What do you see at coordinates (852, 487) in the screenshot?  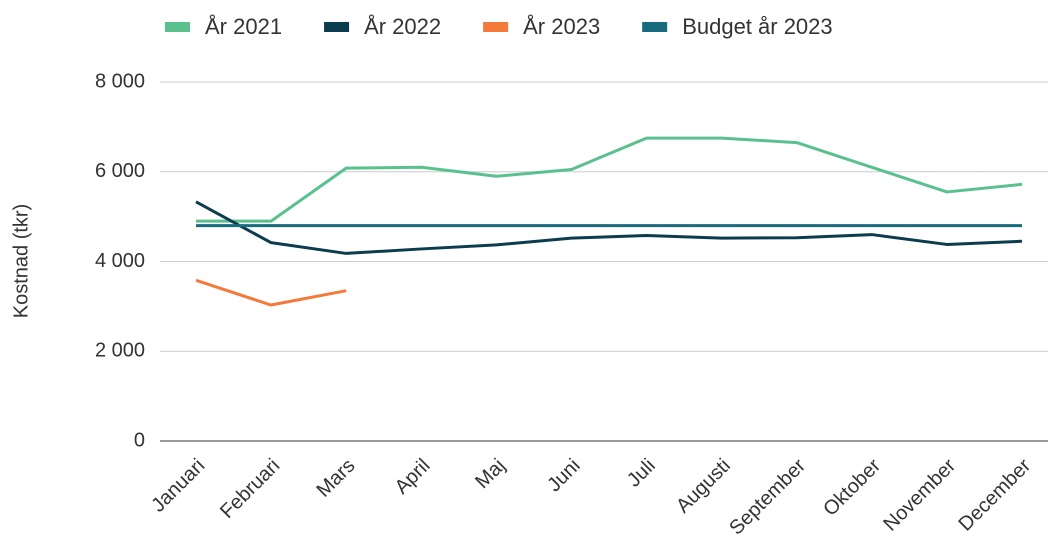 I see `x-tick-label: Oktober` at bounding box center [852, 487].